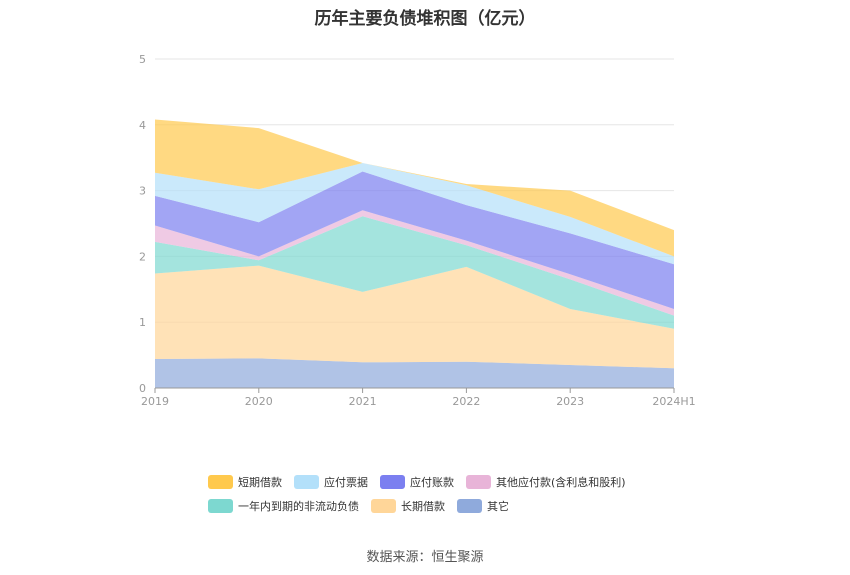 The height and width of the screenshot is (575, 850). I want to click on y-tick-label: 3, so click(142, 191).